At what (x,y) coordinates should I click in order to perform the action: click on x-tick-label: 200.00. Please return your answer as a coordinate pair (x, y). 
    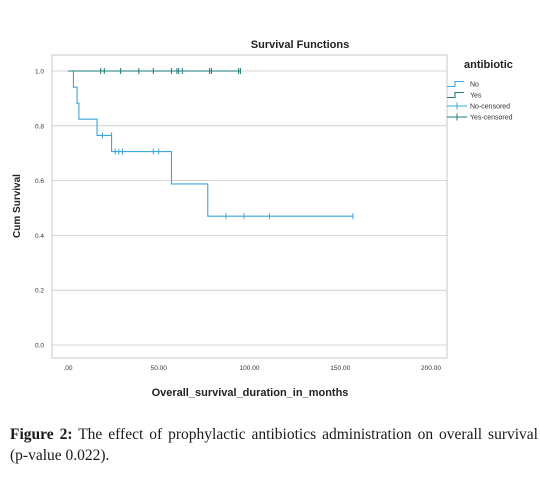
    Looking at the image, I should click on (431, 368).